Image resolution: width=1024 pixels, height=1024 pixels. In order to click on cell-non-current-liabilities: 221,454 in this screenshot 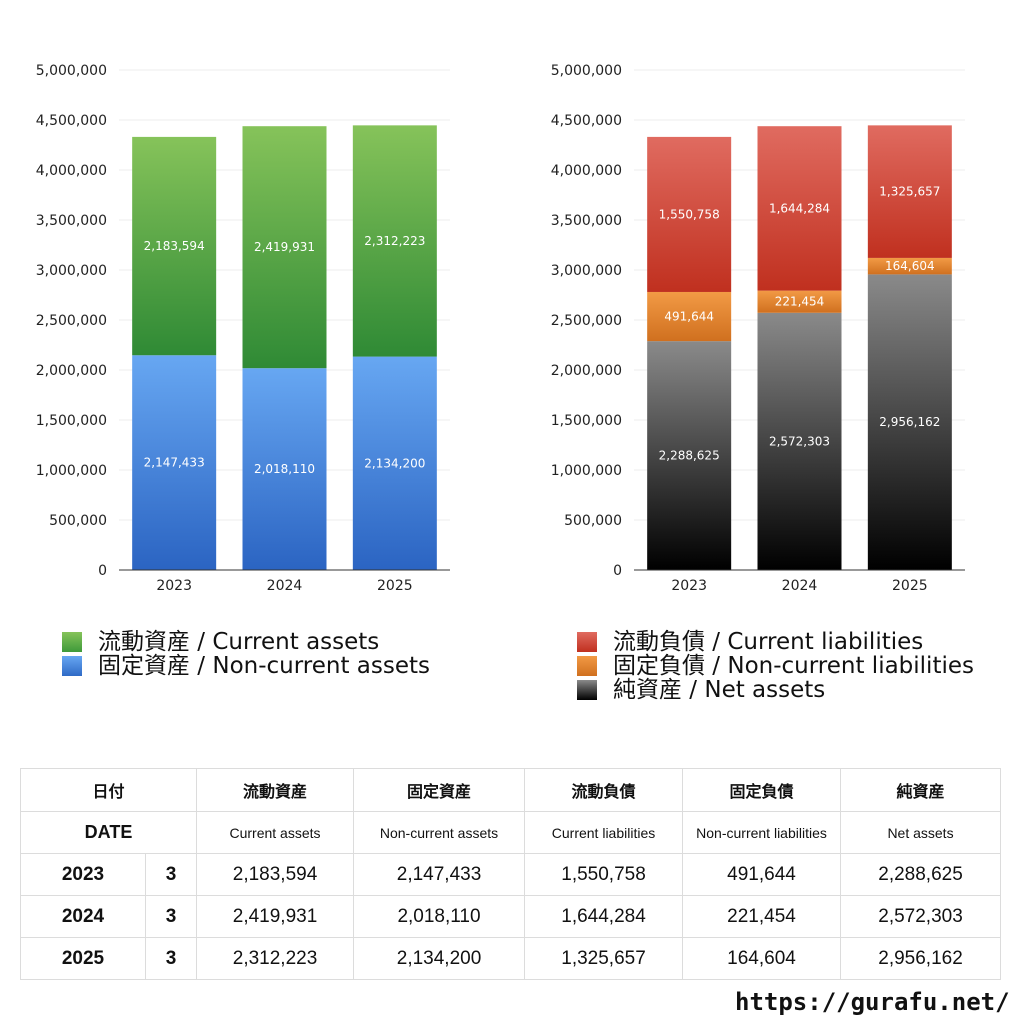, I will do `click(762, 916)`.